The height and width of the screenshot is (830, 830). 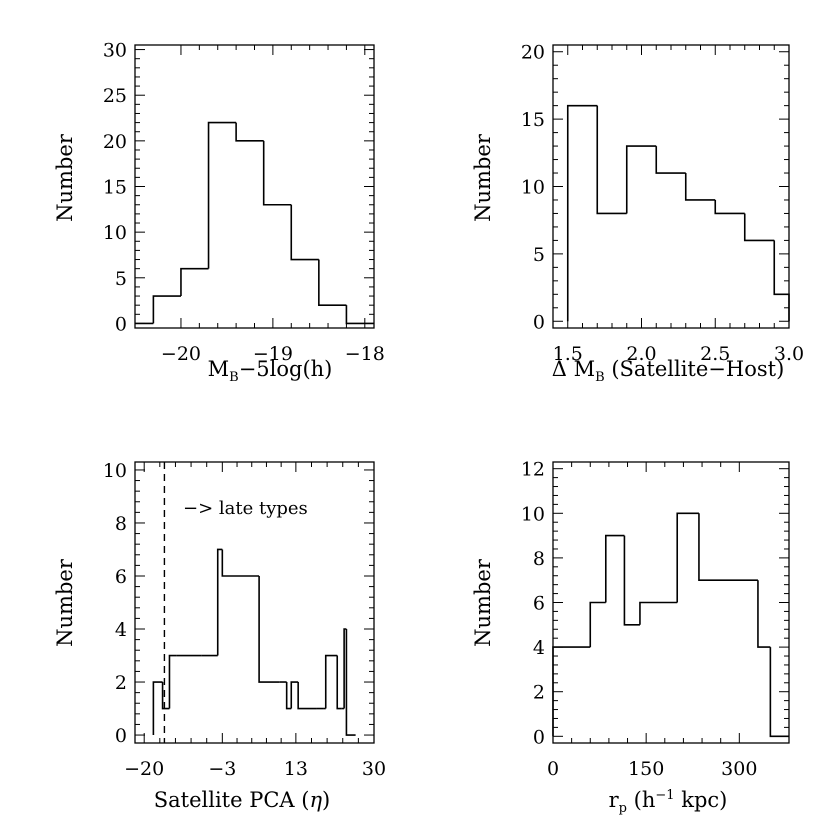 I want to click on x-tick-label: 300, so click(x=739, y=769).